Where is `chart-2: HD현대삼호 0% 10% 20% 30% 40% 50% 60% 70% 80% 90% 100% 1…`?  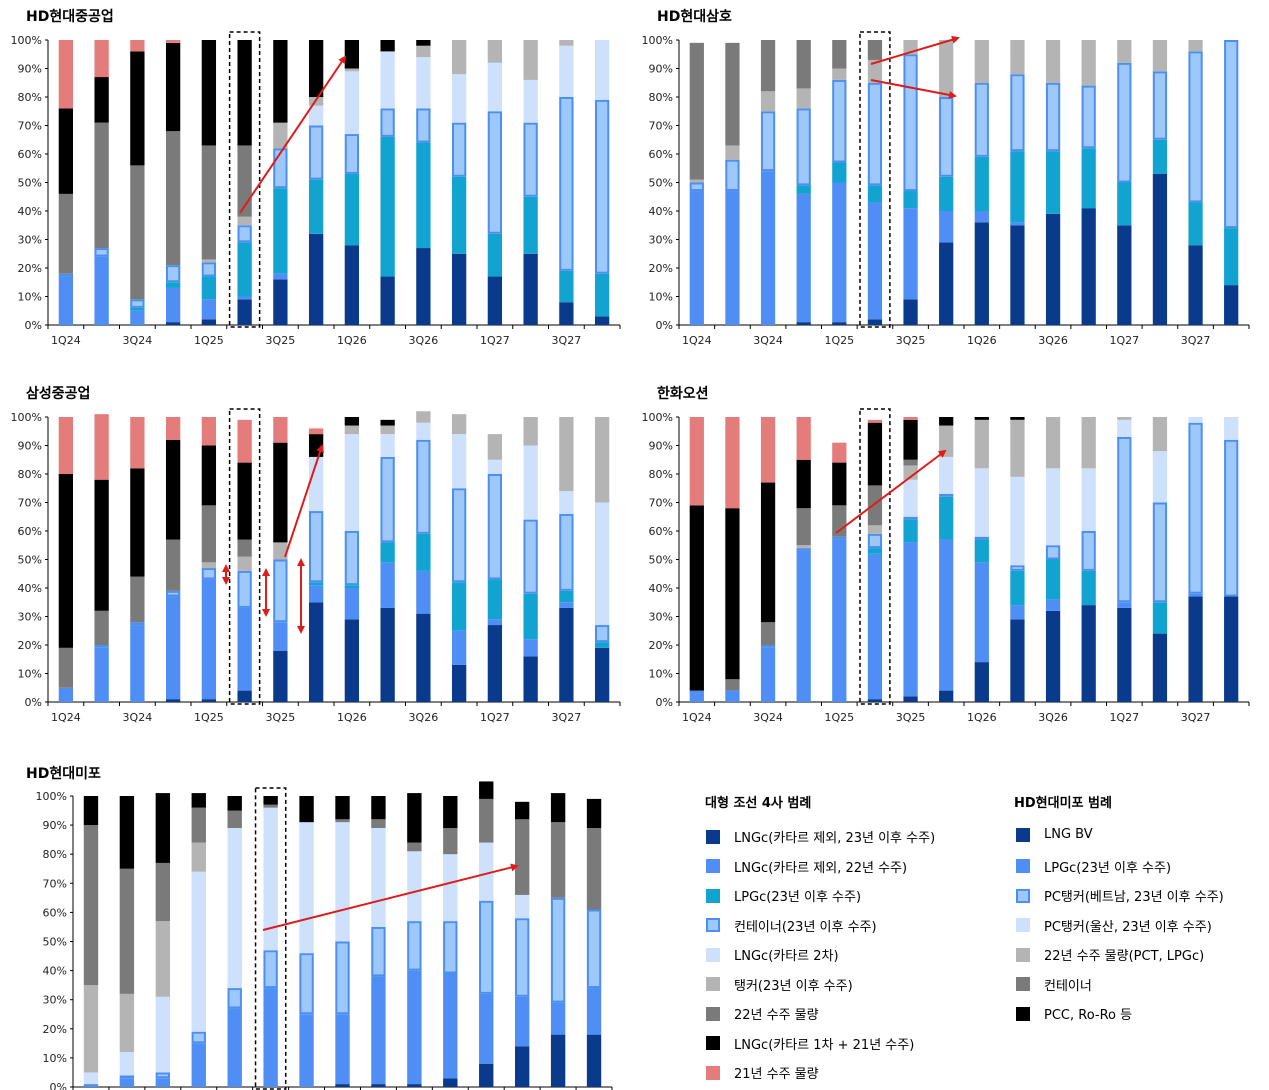
chart-2: HD현대삼호 0% 10% 20% 30% 40% 50% 60% 70% 80% 90% 100% 1… is located at coordinates (946, 178).